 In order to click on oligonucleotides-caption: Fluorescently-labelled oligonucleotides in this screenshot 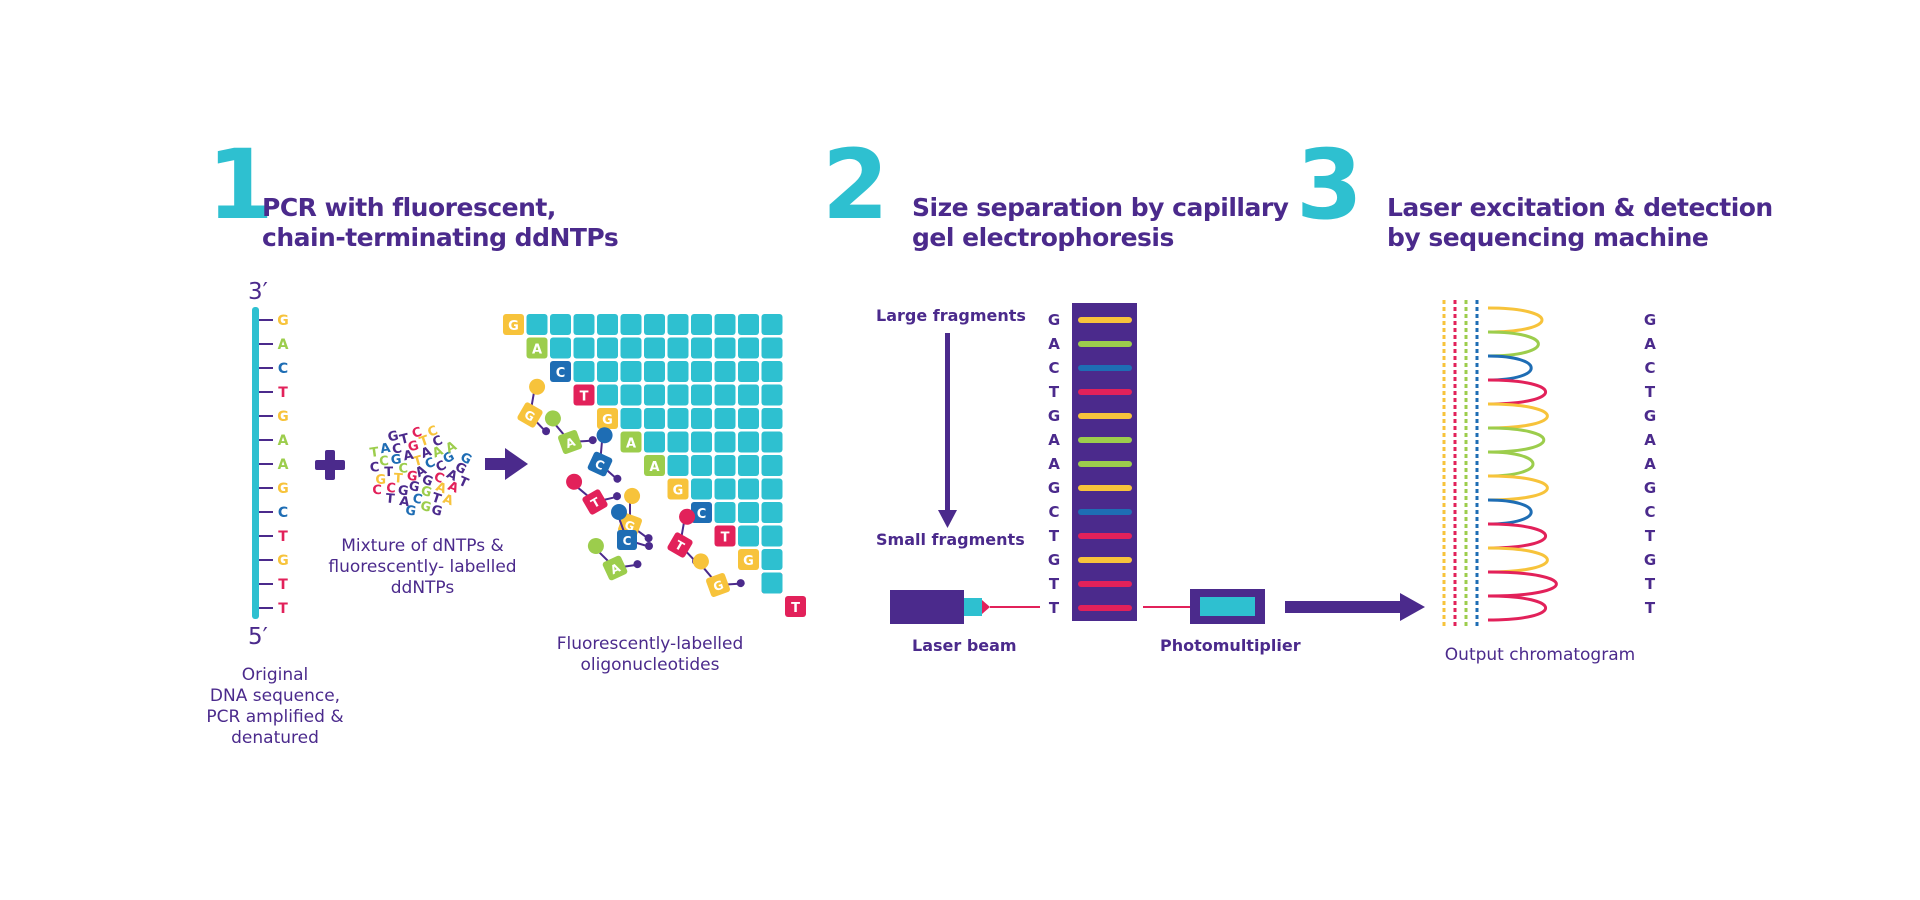, I will do `click(650, 654)`.